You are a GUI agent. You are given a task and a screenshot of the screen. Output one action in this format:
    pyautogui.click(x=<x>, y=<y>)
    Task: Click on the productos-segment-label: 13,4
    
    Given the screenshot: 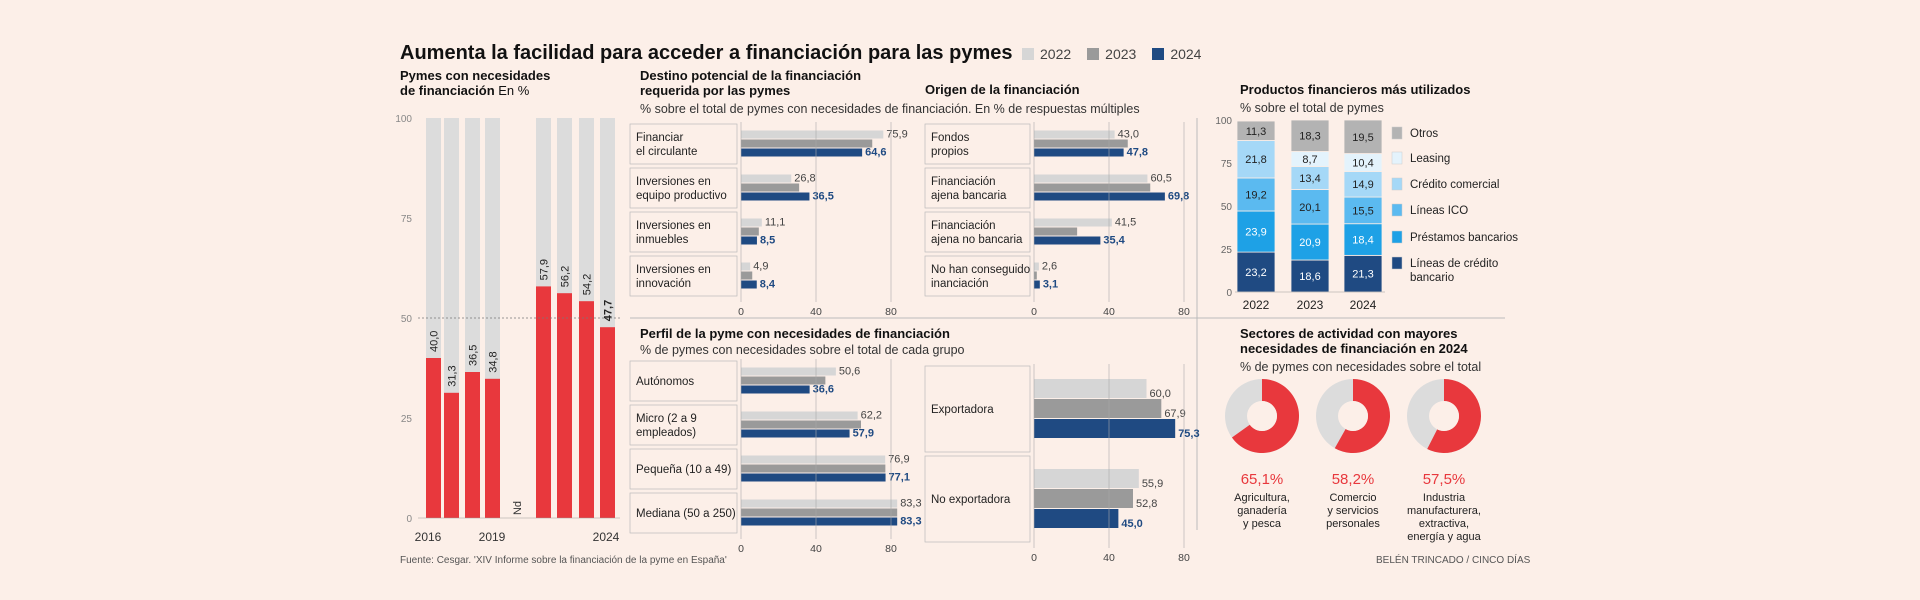 What is the action you would take?
    pyautogui.click(x=1309, y=179)
    